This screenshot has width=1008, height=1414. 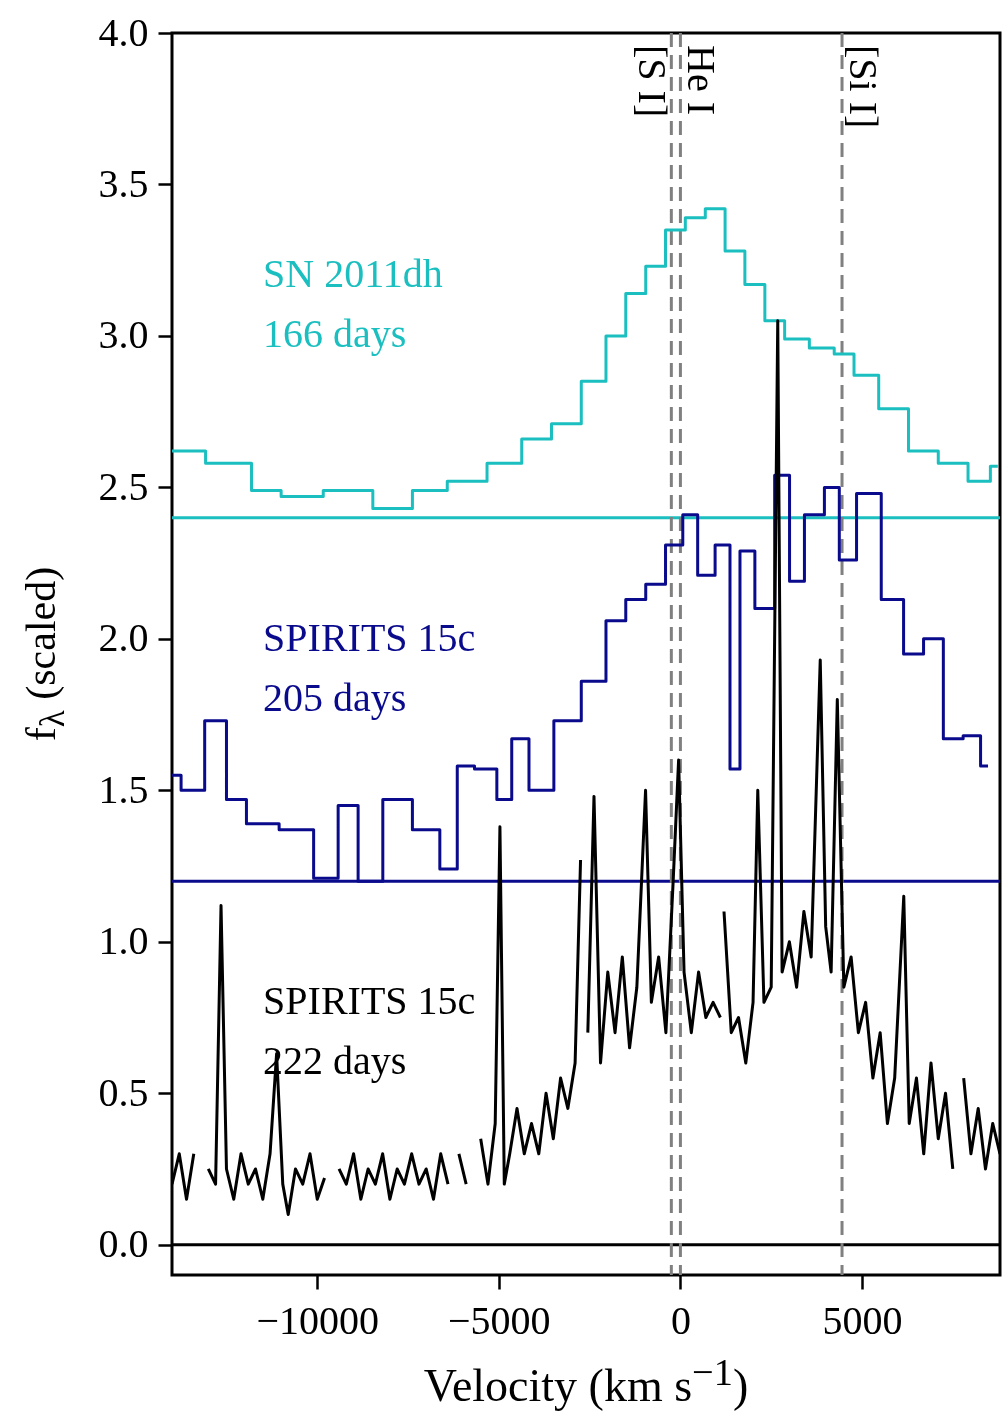 What do you see at coordinates (123, 789) in the screenshot?
I see `y-tick-label: 1.5` at bounding box center [123, 789].